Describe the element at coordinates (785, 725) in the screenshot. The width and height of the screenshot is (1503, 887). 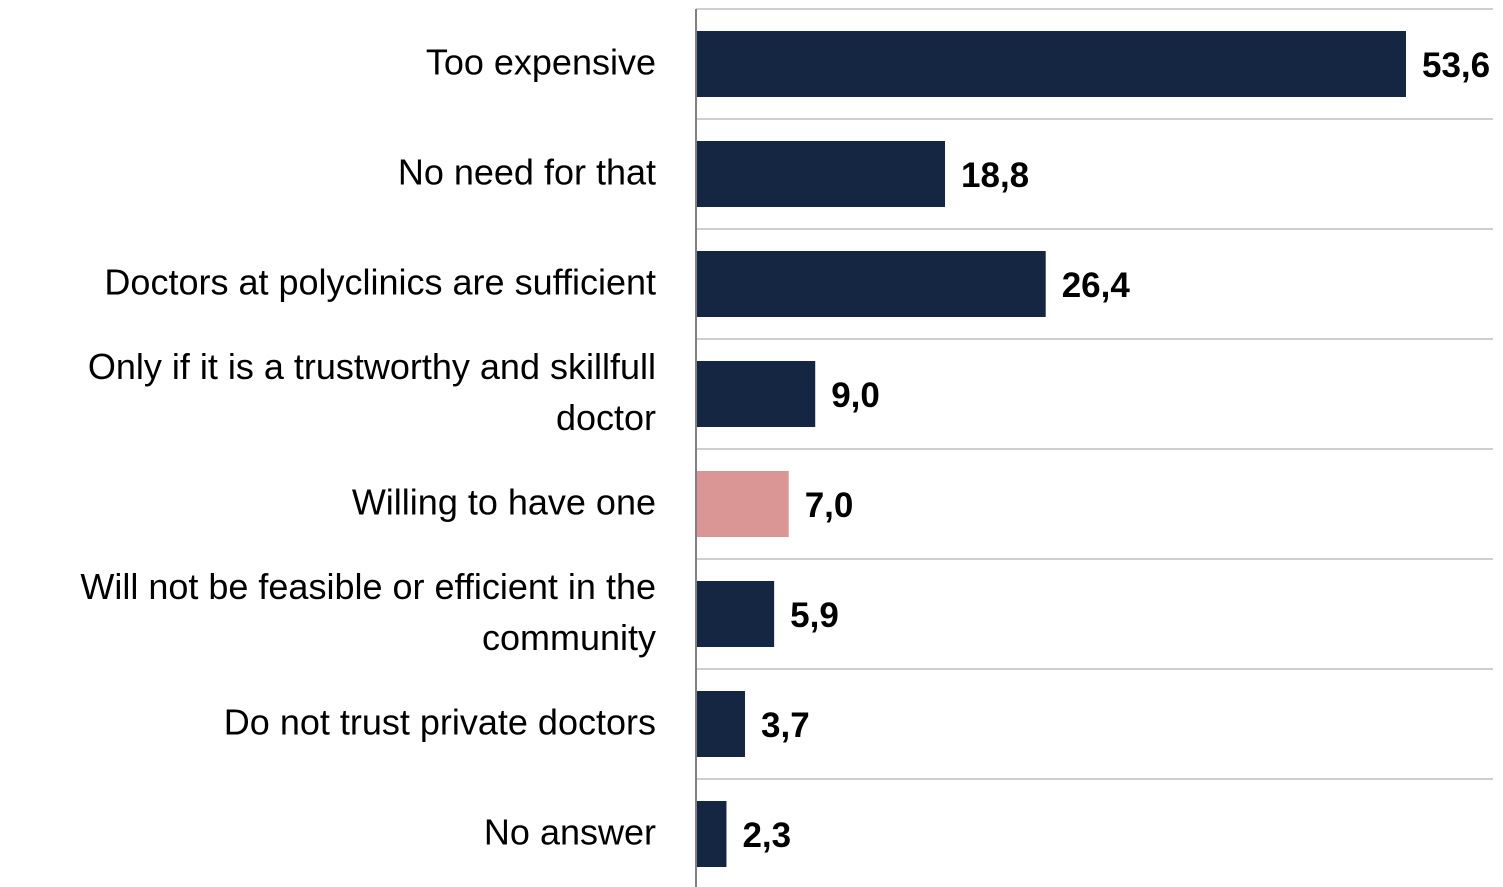
I see `value-label: 3,7` at that location.